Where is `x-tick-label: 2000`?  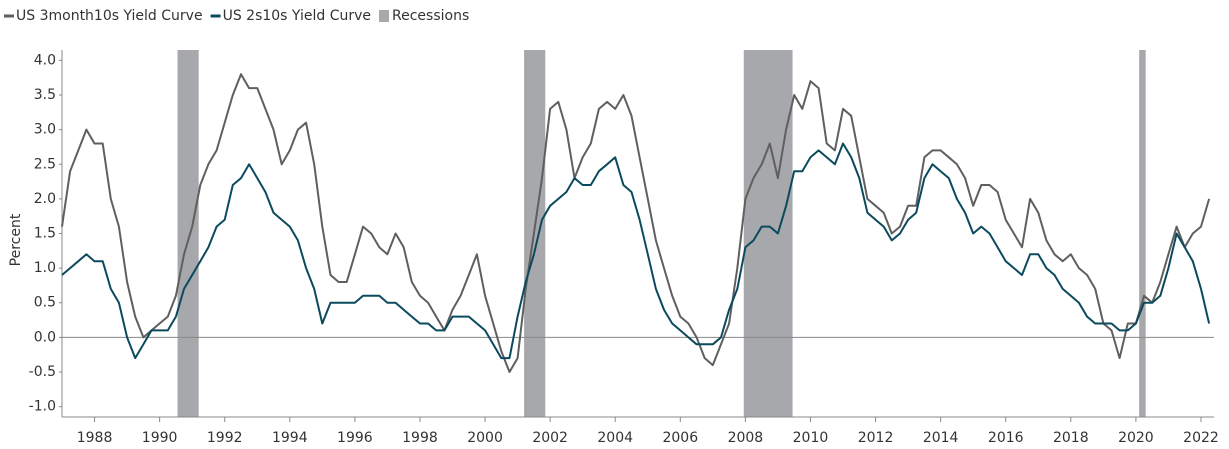
x-tick-label: 2000 is located at coordinates (485, 438).